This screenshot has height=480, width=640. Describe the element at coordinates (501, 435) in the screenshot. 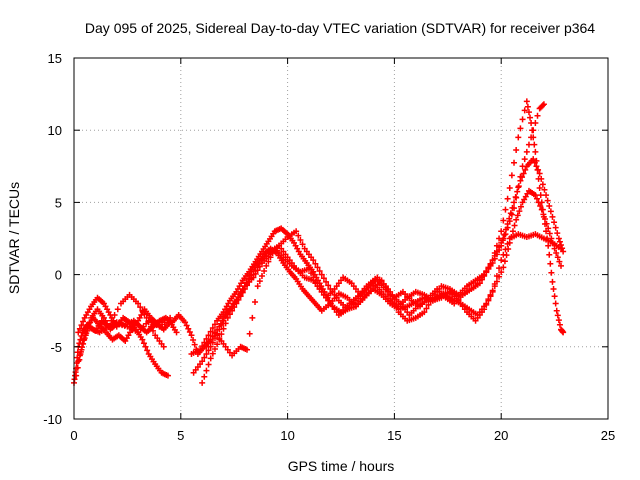

I see `x-tick-label: 20` at that location.